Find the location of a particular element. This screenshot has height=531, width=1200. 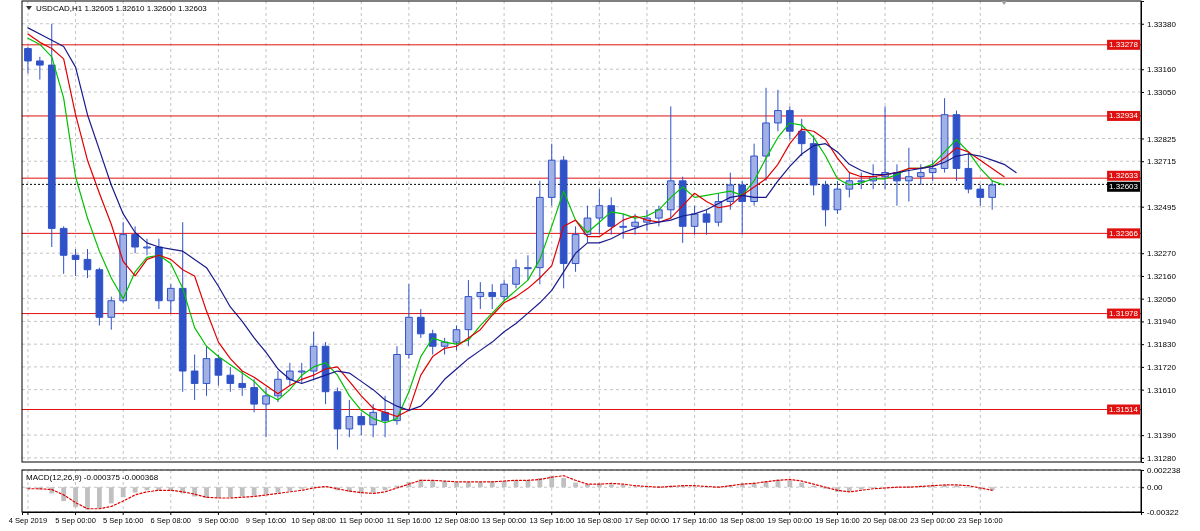

y-tick-label: 1.32495 is located at coordinates (1162, 207).